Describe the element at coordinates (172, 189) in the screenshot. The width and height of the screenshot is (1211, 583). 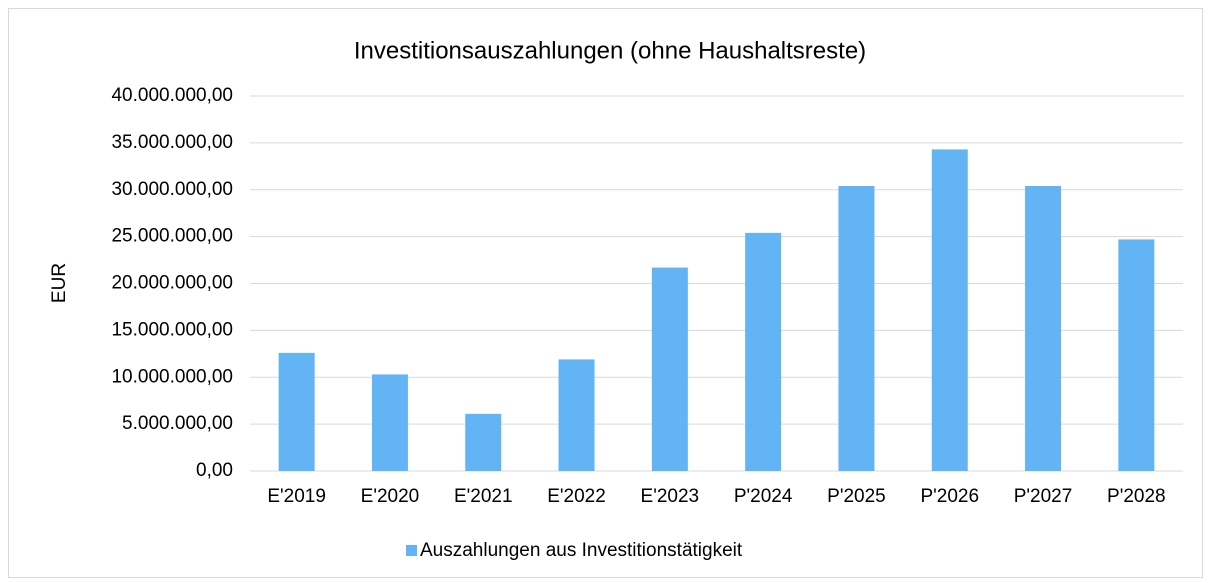
I see `y-tick-label: 30.000.000,00` at that location.